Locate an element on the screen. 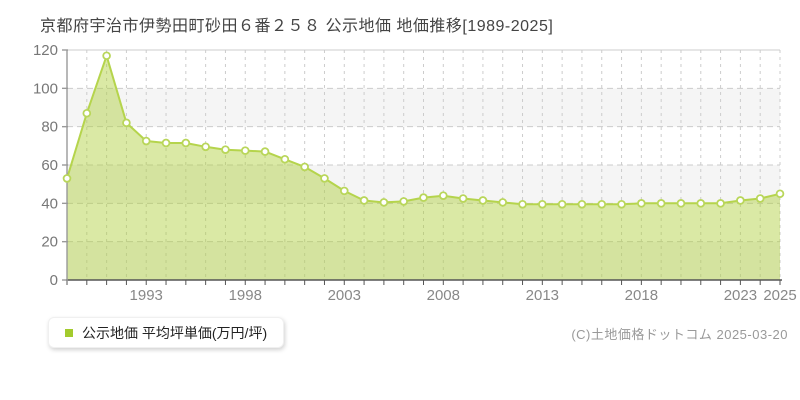 The image size is (800, 400). y-tick-label: 80 is located at coordinates (49, 127).